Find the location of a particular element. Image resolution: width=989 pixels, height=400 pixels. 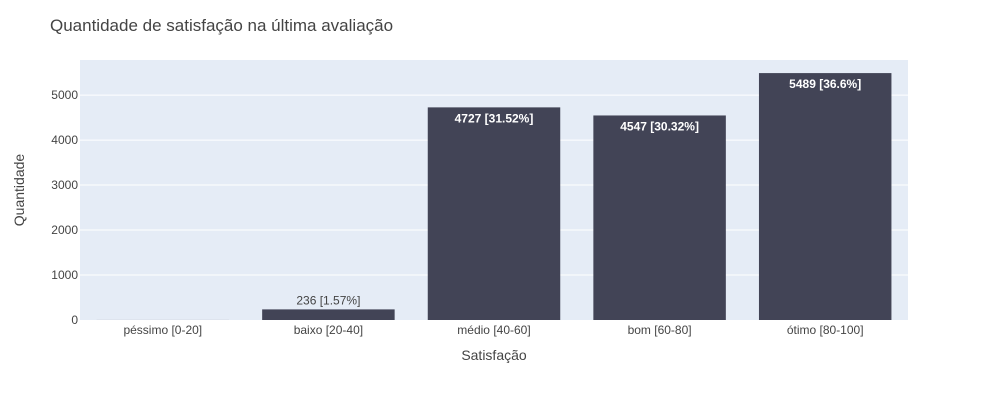

y-tick-label: 5000 is located at coordinates (64, 95).